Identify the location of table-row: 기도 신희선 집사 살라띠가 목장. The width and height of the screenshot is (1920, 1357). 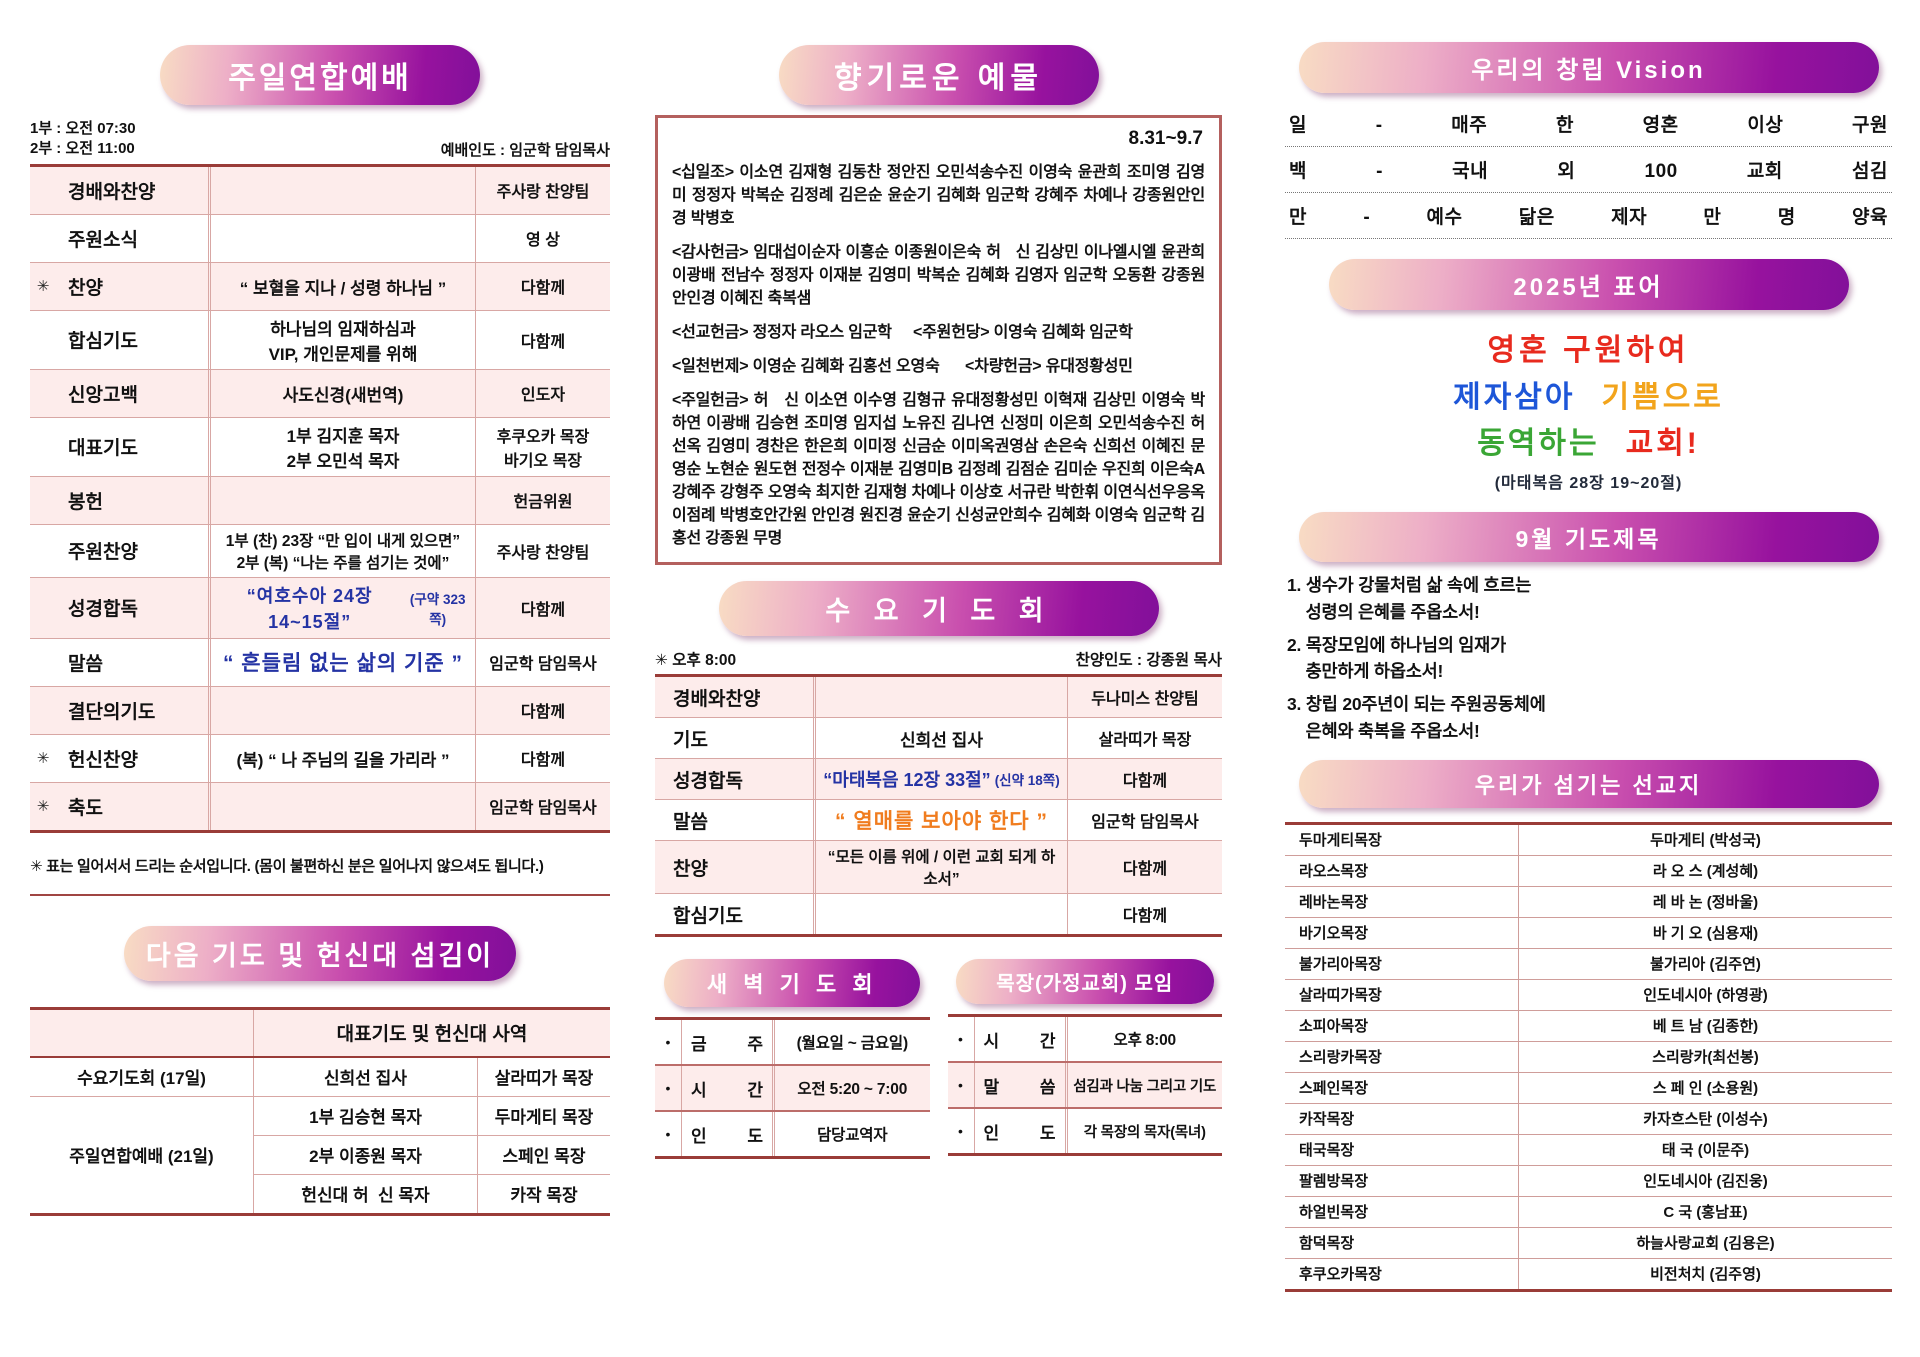
(938, 738).